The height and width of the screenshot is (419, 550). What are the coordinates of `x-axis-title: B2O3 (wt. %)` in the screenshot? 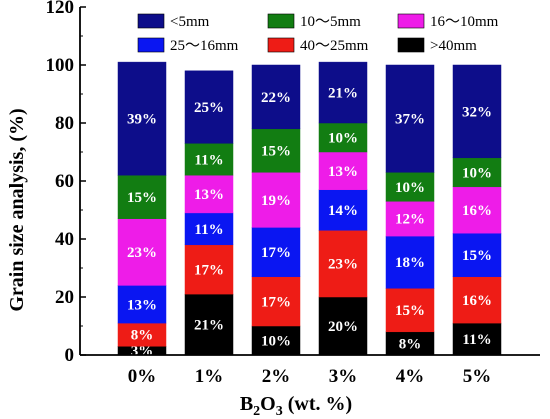 It's located at (296, 406).